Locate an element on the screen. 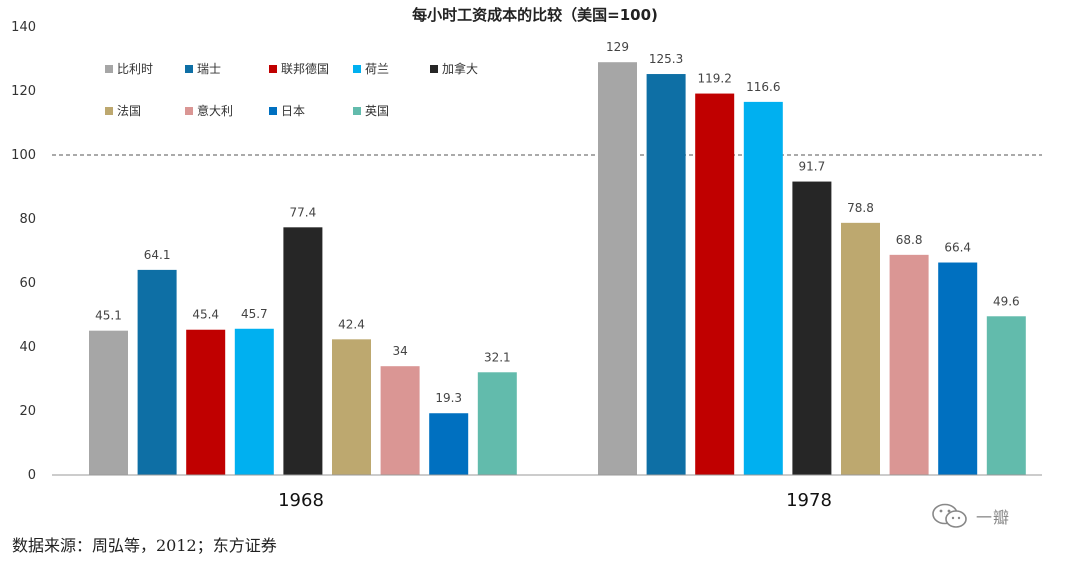 The width and height of the screenshot is (1080, 563). data-label: 129 is located at coordinates (617, 47).